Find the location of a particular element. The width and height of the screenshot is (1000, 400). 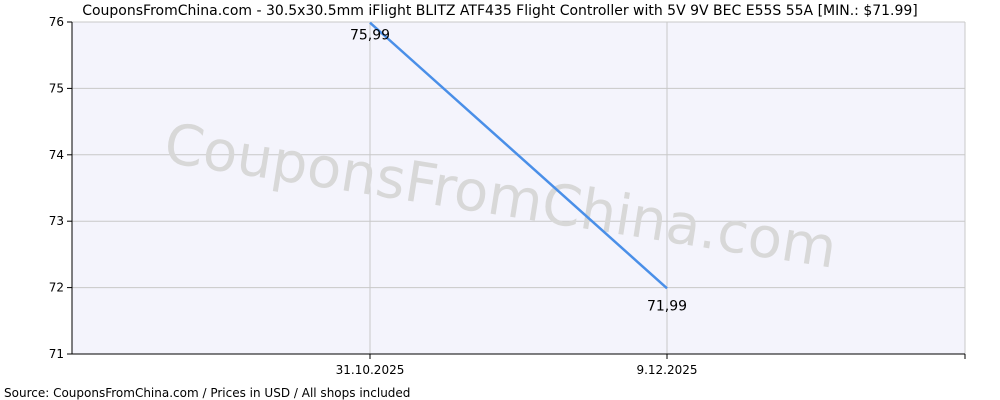

x-tick-label: 31.10.2025 is located at coordinates (370, 370).